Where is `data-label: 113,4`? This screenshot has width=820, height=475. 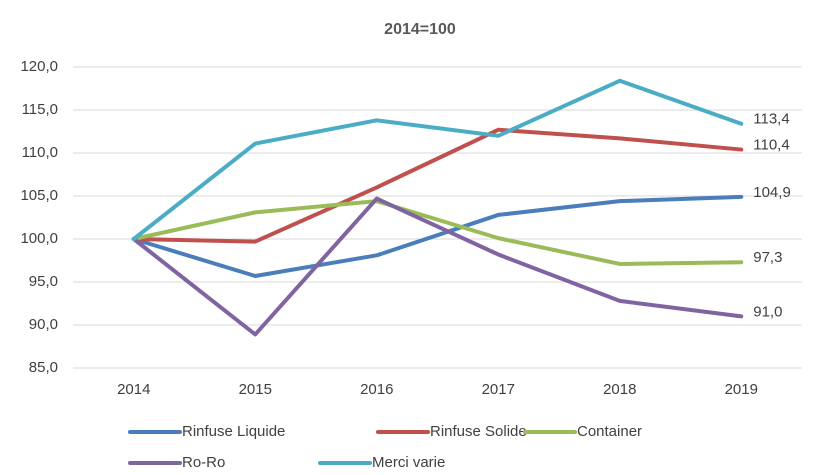 data-label: 113,4 is located at coordinates (771, 119).